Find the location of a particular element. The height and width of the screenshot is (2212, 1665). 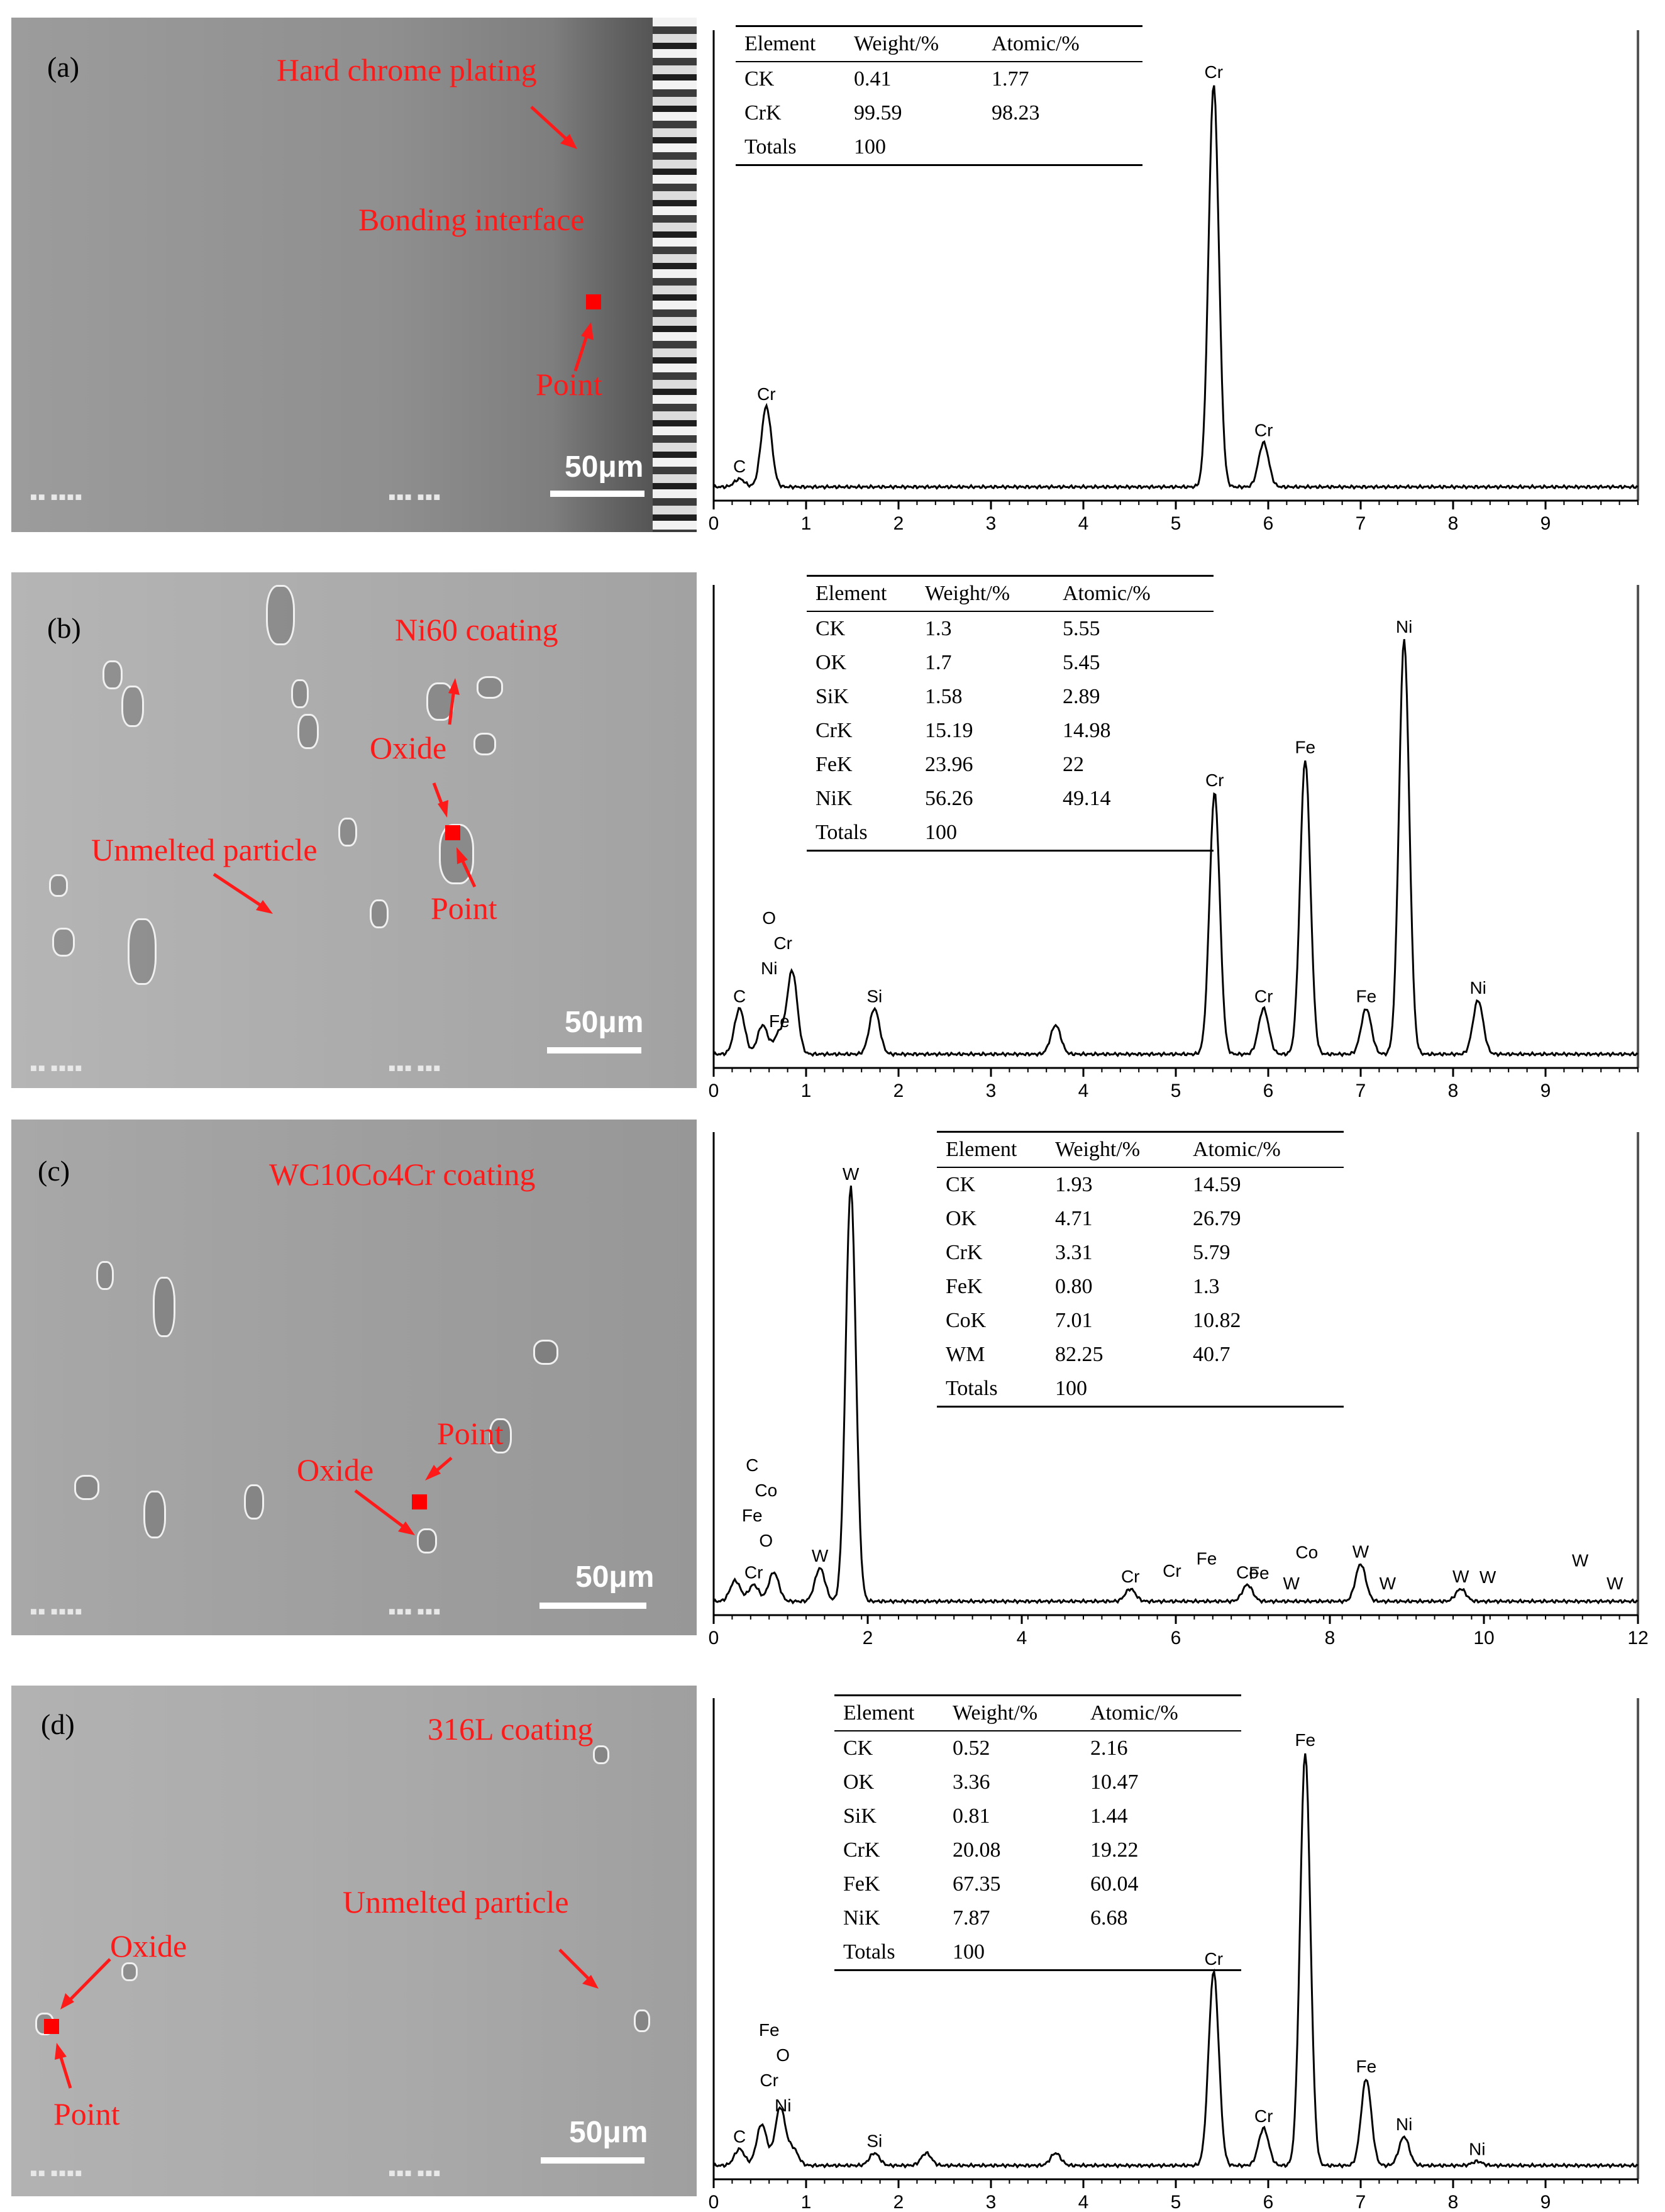

cell: 99.59 is located at coordinates (878, 113).